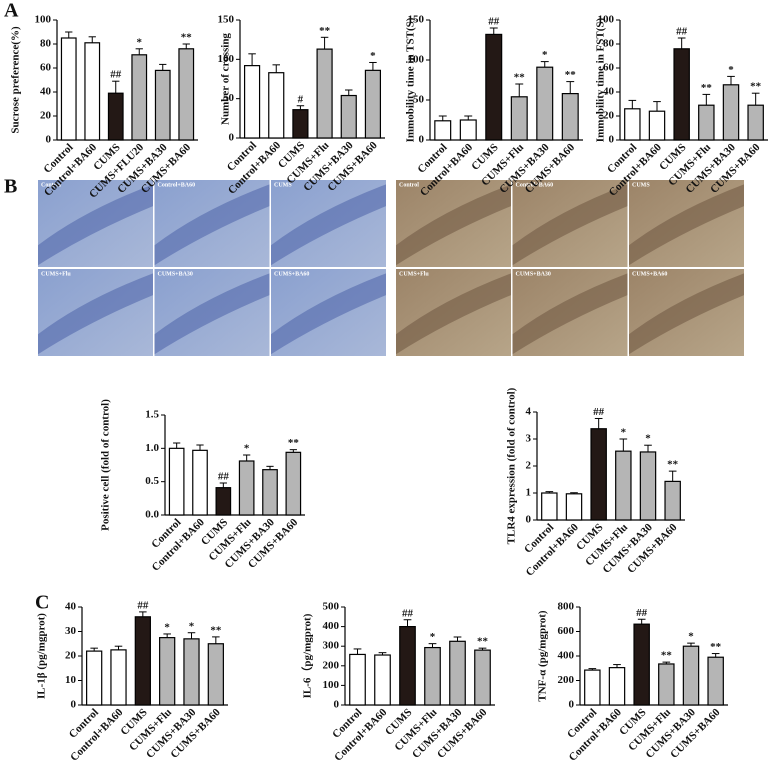  Describe the element at coordinates (416, 20) in the screenshot. I see `y-tick-label: 150` at that location.